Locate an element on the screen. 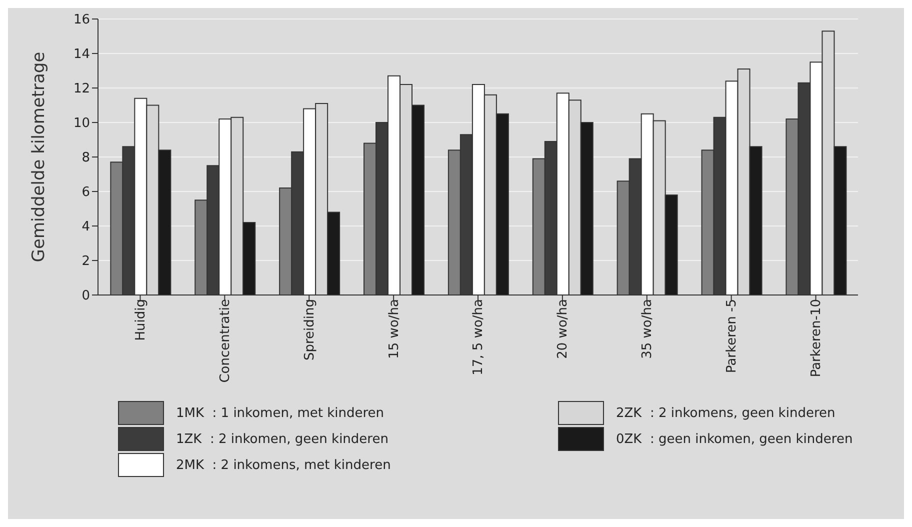  x-tick-label: Parkeren -5 is located at coordinates (732, 336).